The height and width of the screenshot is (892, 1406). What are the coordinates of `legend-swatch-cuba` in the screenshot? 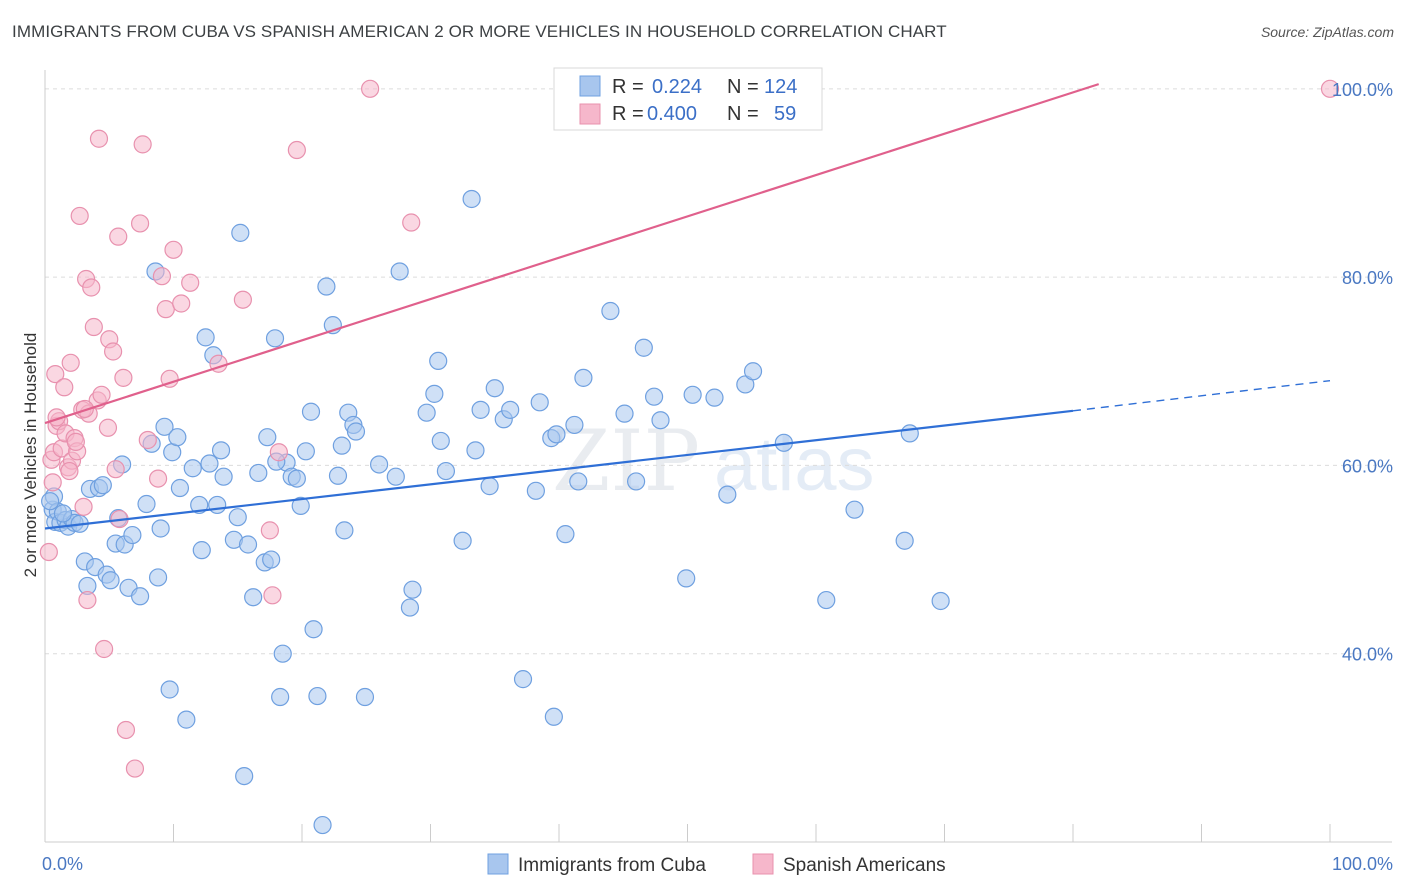 It's located at (590, 86).